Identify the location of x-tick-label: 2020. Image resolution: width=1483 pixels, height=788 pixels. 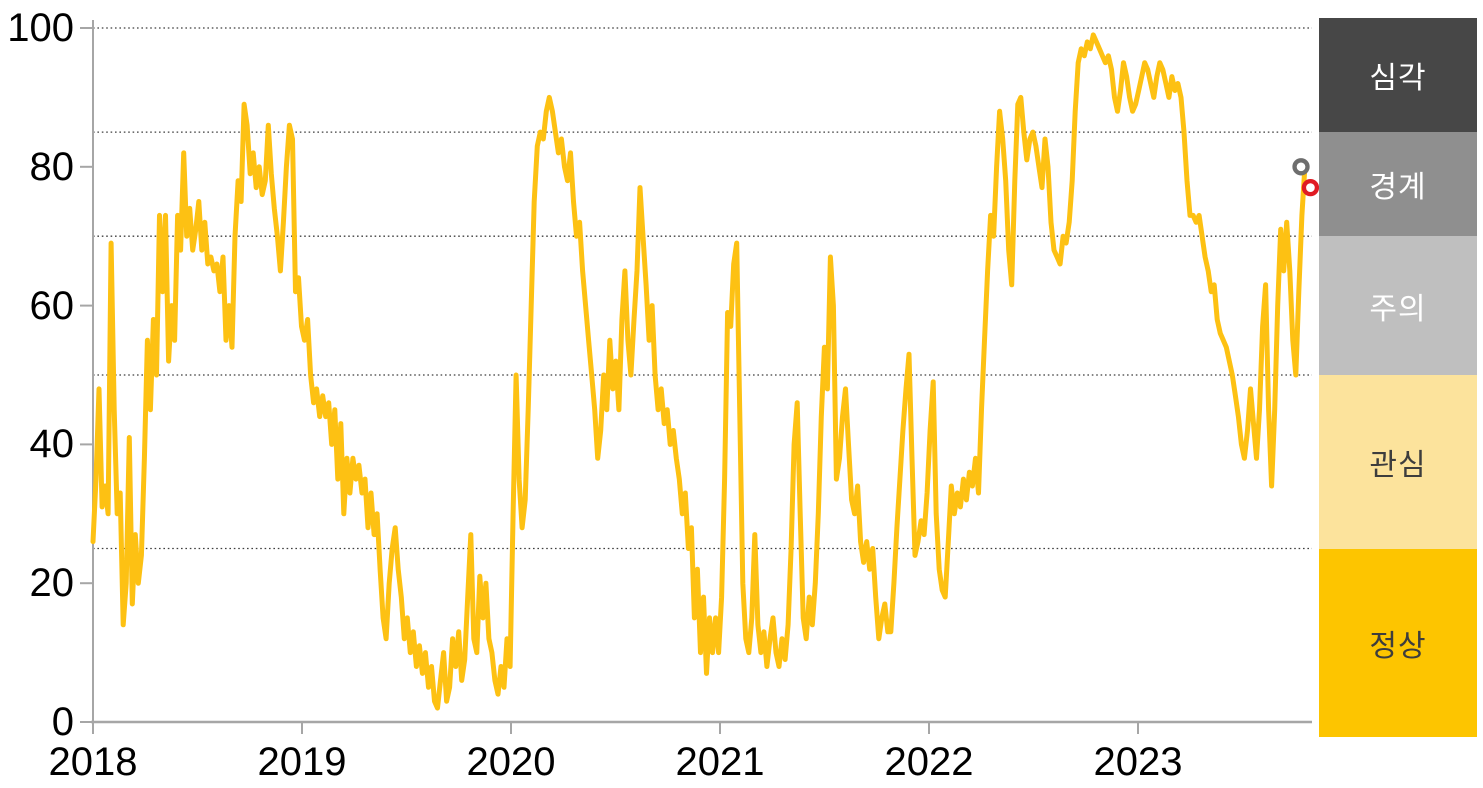
(511, 762).